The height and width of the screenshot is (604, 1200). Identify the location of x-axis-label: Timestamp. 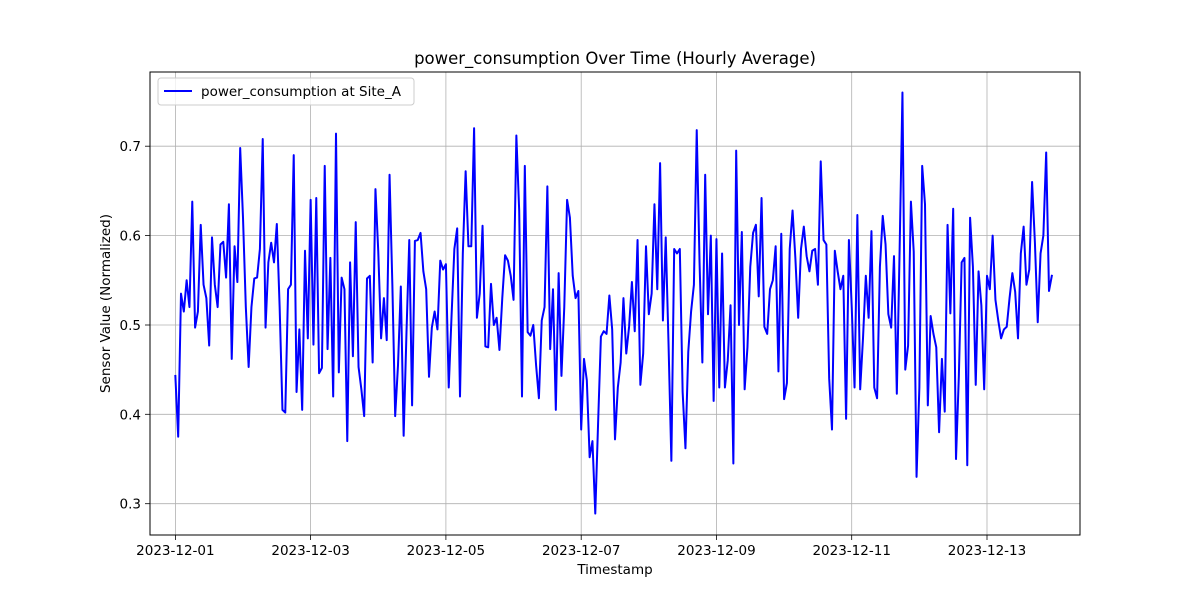
(614, 570).